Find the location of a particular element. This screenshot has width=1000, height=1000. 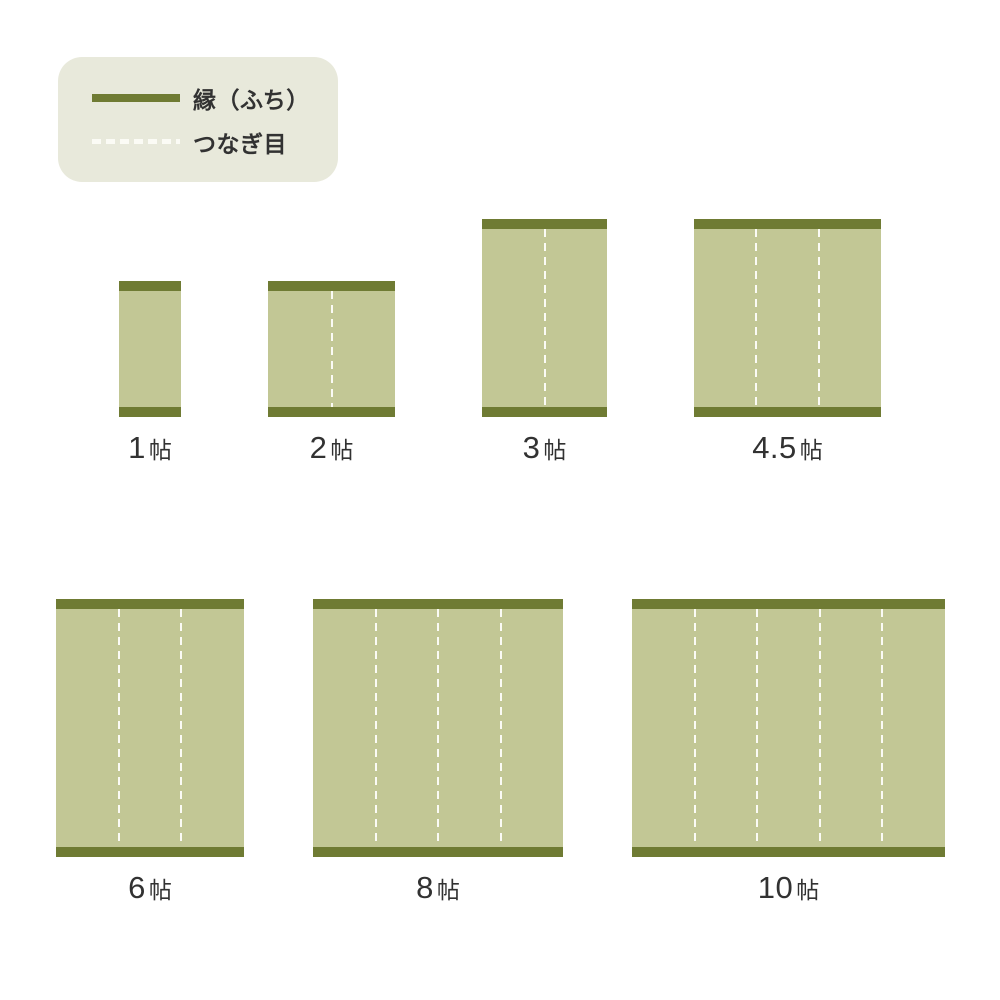

edge-line-swatch is located at coordinates (136, 97).